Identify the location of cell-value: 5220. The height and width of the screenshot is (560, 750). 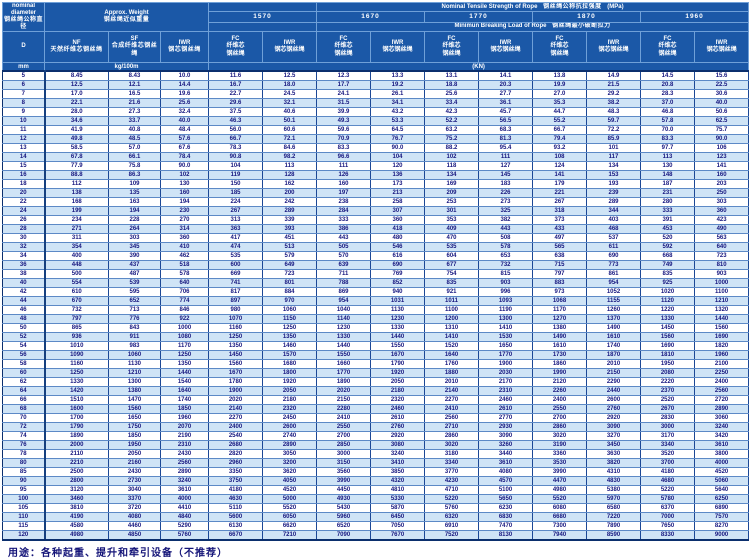
(668, 490).